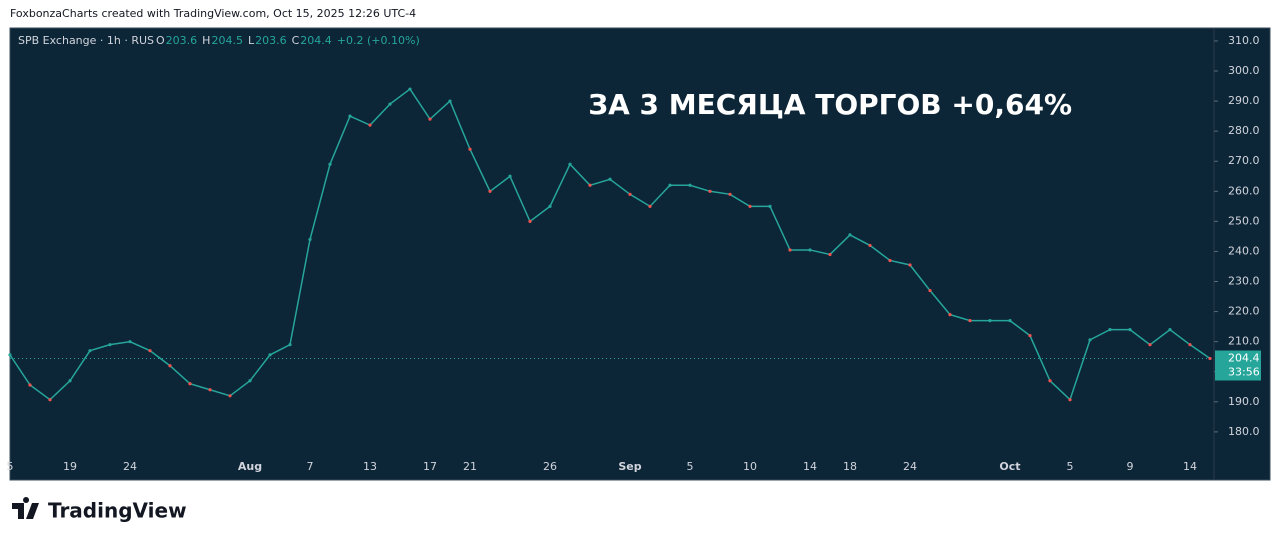 This screenshot has width=1281, height=545. I want to click on x-tick-label: 17, so click(430, 466).